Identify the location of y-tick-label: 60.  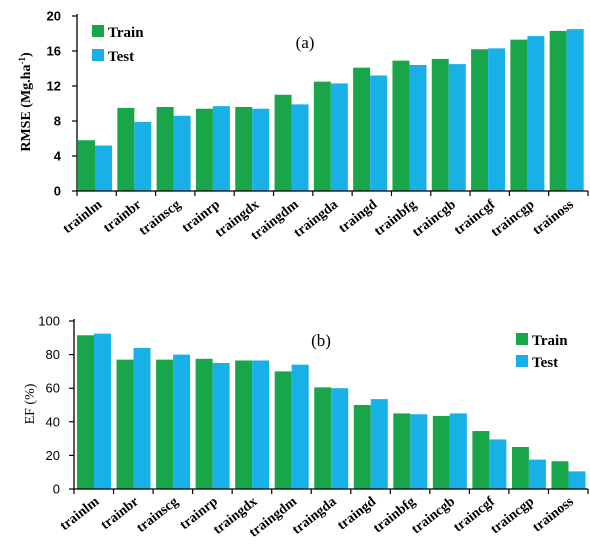
(53, 388).